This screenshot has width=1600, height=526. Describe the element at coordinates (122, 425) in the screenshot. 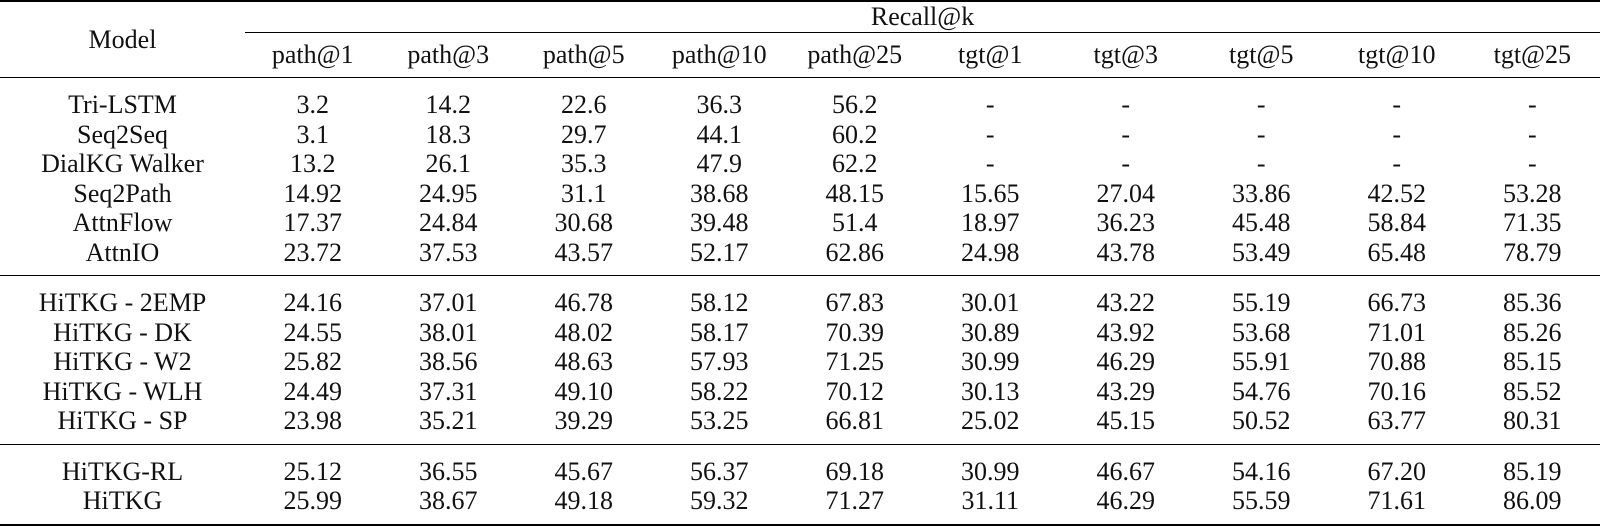

I see `model-name-cell: HiTKG - SP` at that location.